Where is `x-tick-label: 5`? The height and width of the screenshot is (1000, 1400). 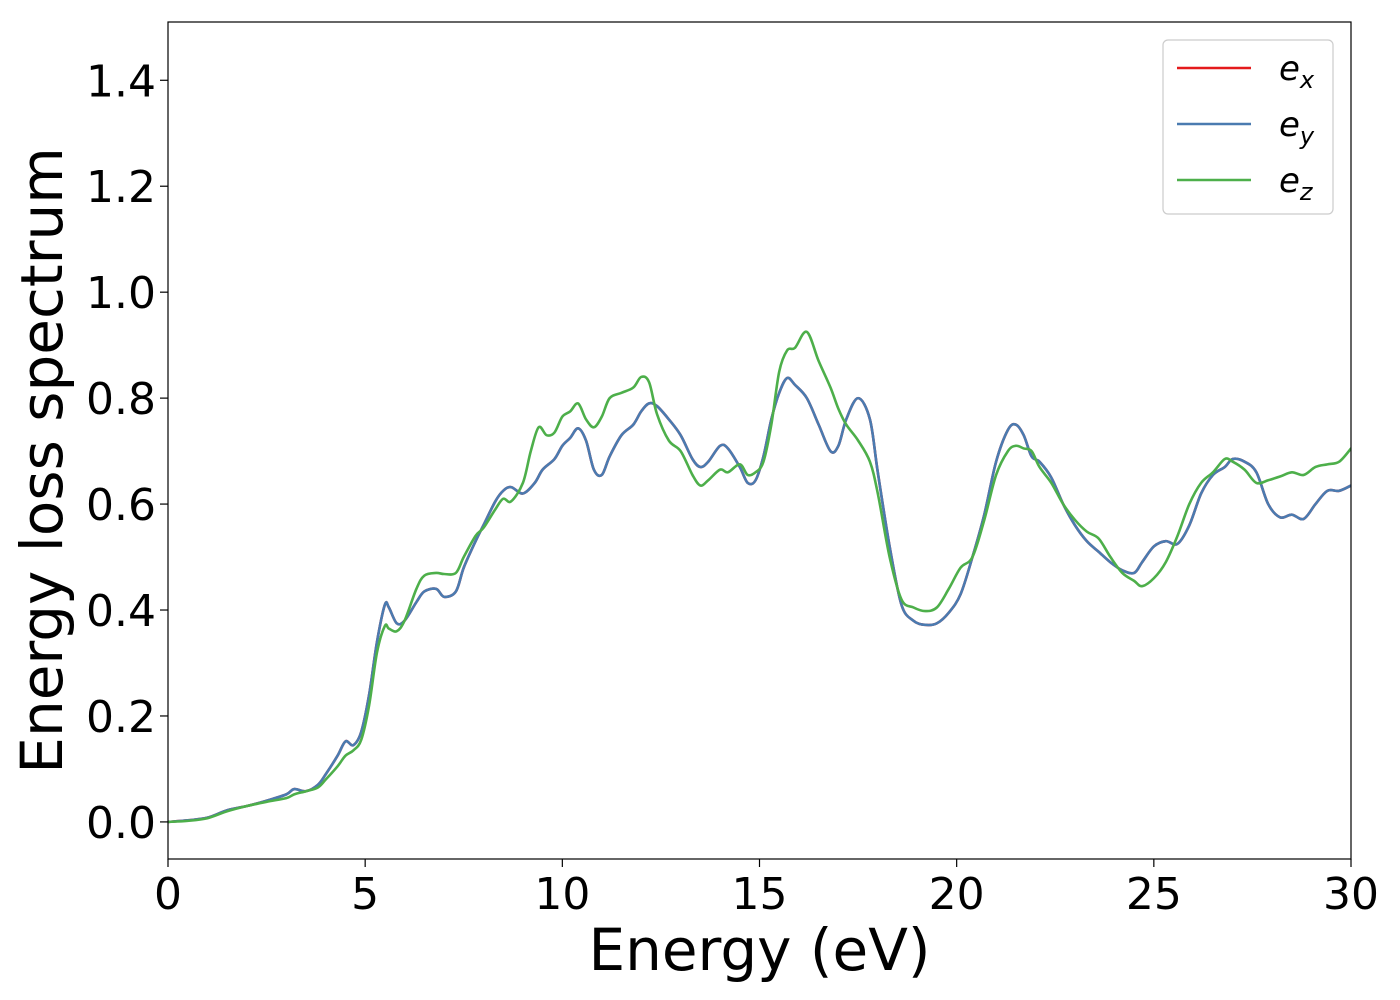 x-tick-label: 5 is located at coordinates (365, 894).